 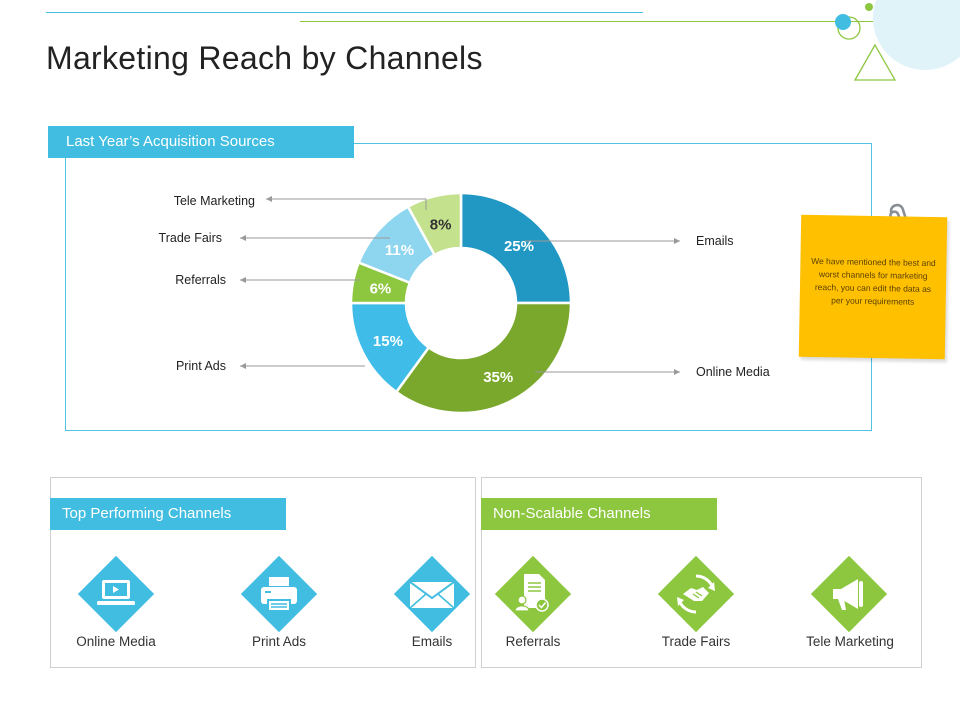 I want to click on laptop-icon, so click(x=116, y=594).